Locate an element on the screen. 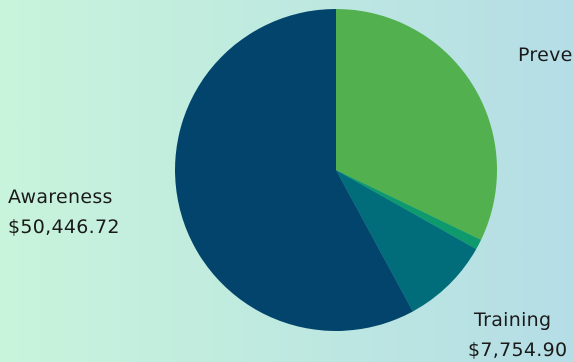 The width and height of the screenshot is (574, 362). slice-value-training: $7,754.90 is located at coordinates (517, 350).